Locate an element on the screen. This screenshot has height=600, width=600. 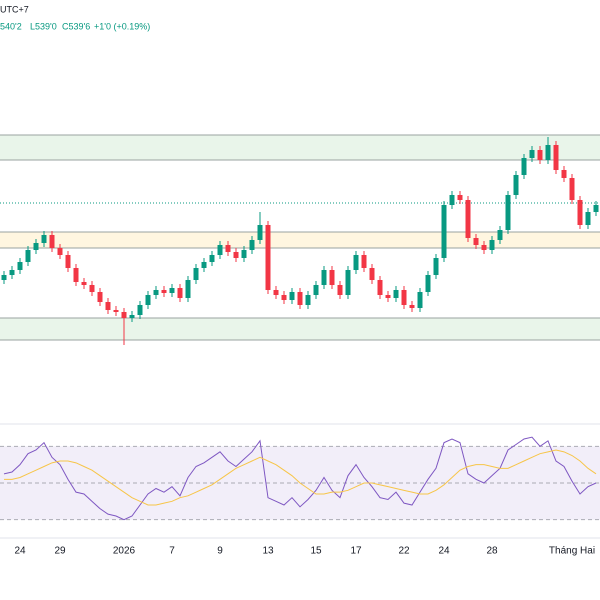
ohlc-change: +1'0 (+0.19%) is located at coordinates (122, 26).